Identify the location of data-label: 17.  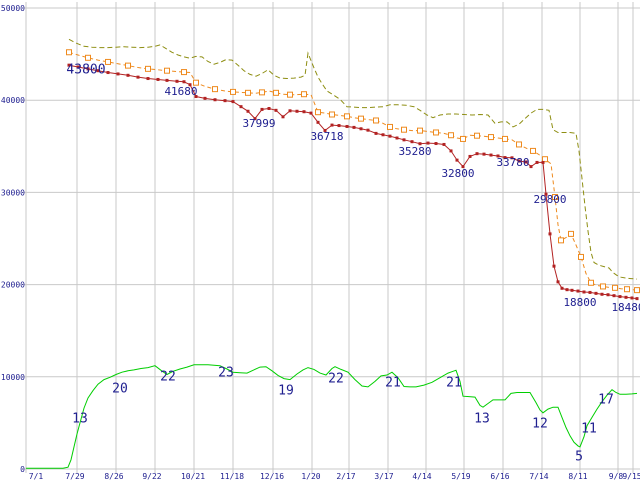
(606, 399).